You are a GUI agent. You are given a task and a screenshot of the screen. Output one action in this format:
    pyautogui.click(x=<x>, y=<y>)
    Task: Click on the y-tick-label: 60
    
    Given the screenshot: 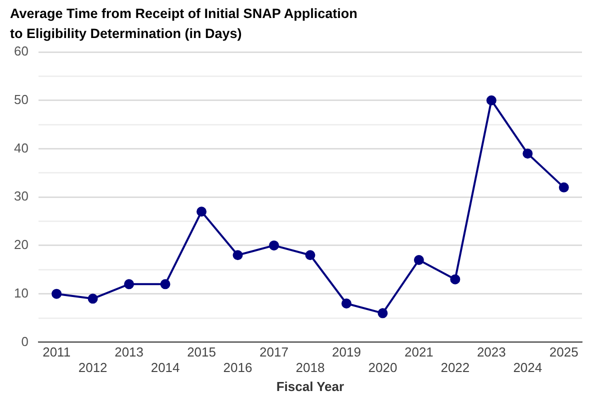 What is the action you would take?
    pyautogui.click(x=21, y=51)
    